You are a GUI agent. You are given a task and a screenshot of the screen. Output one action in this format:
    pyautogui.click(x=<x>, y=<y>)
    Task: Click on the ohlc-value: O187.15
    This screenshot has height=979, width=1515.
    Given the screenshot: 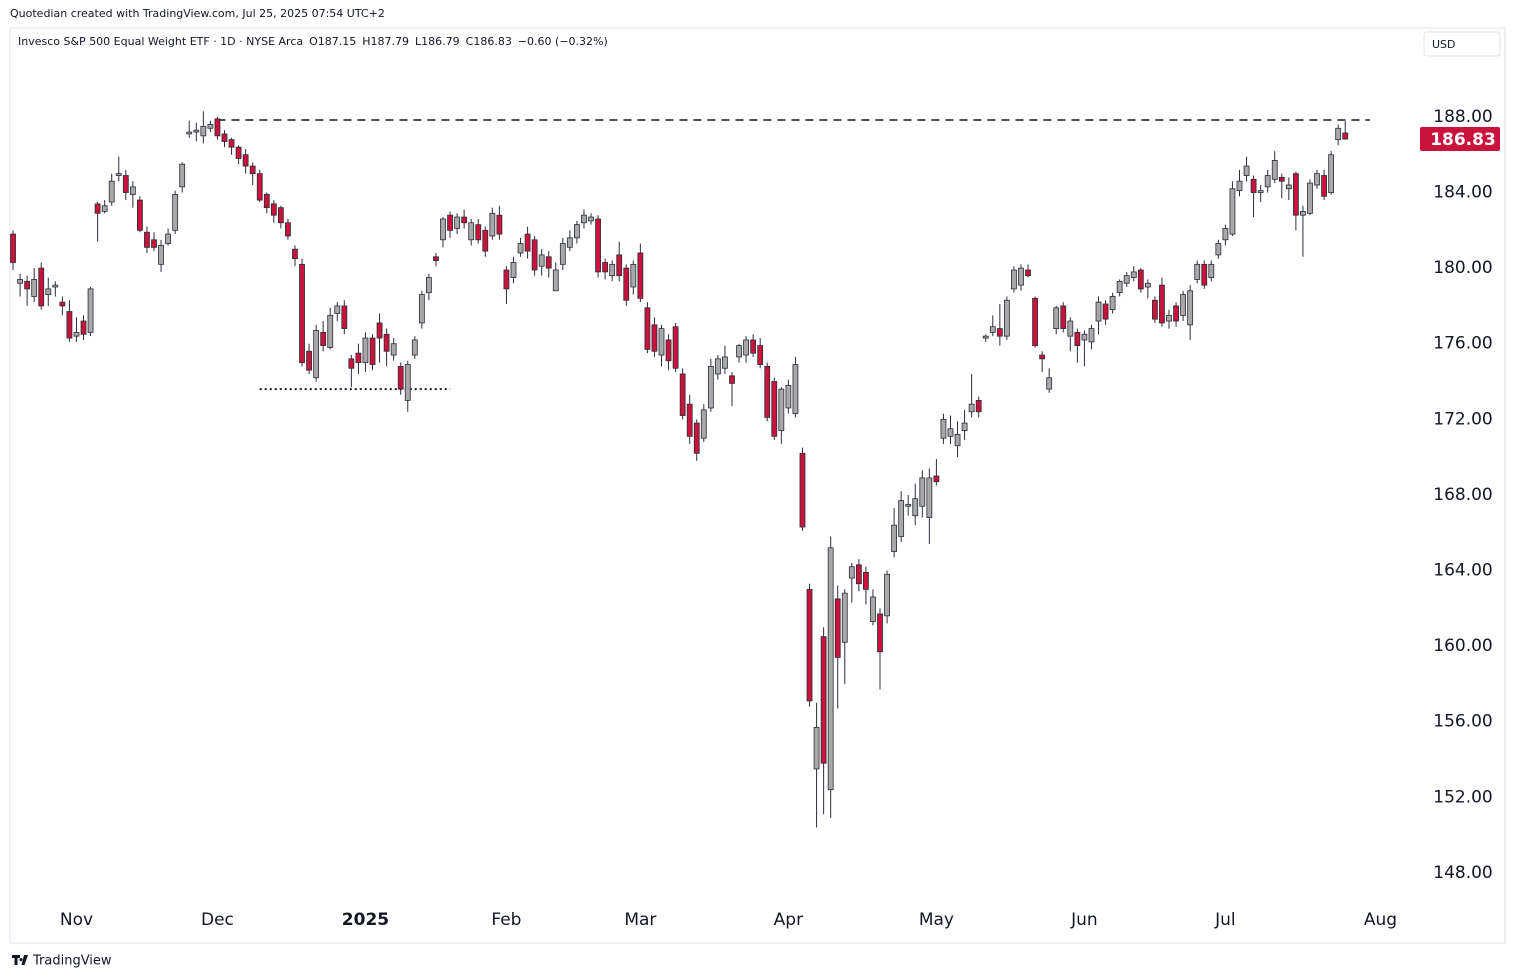 What is the action you would take?
    pyautogui.click(x=332, y=41)
    